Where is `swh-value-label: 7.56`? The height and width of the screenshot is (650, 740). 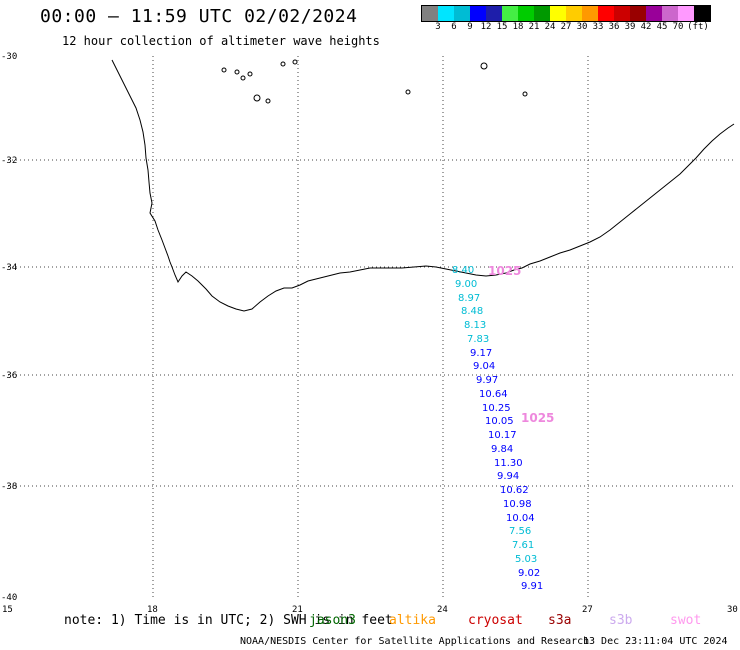 swh-value-label: 7.56 is located at coordinates (520, 531).